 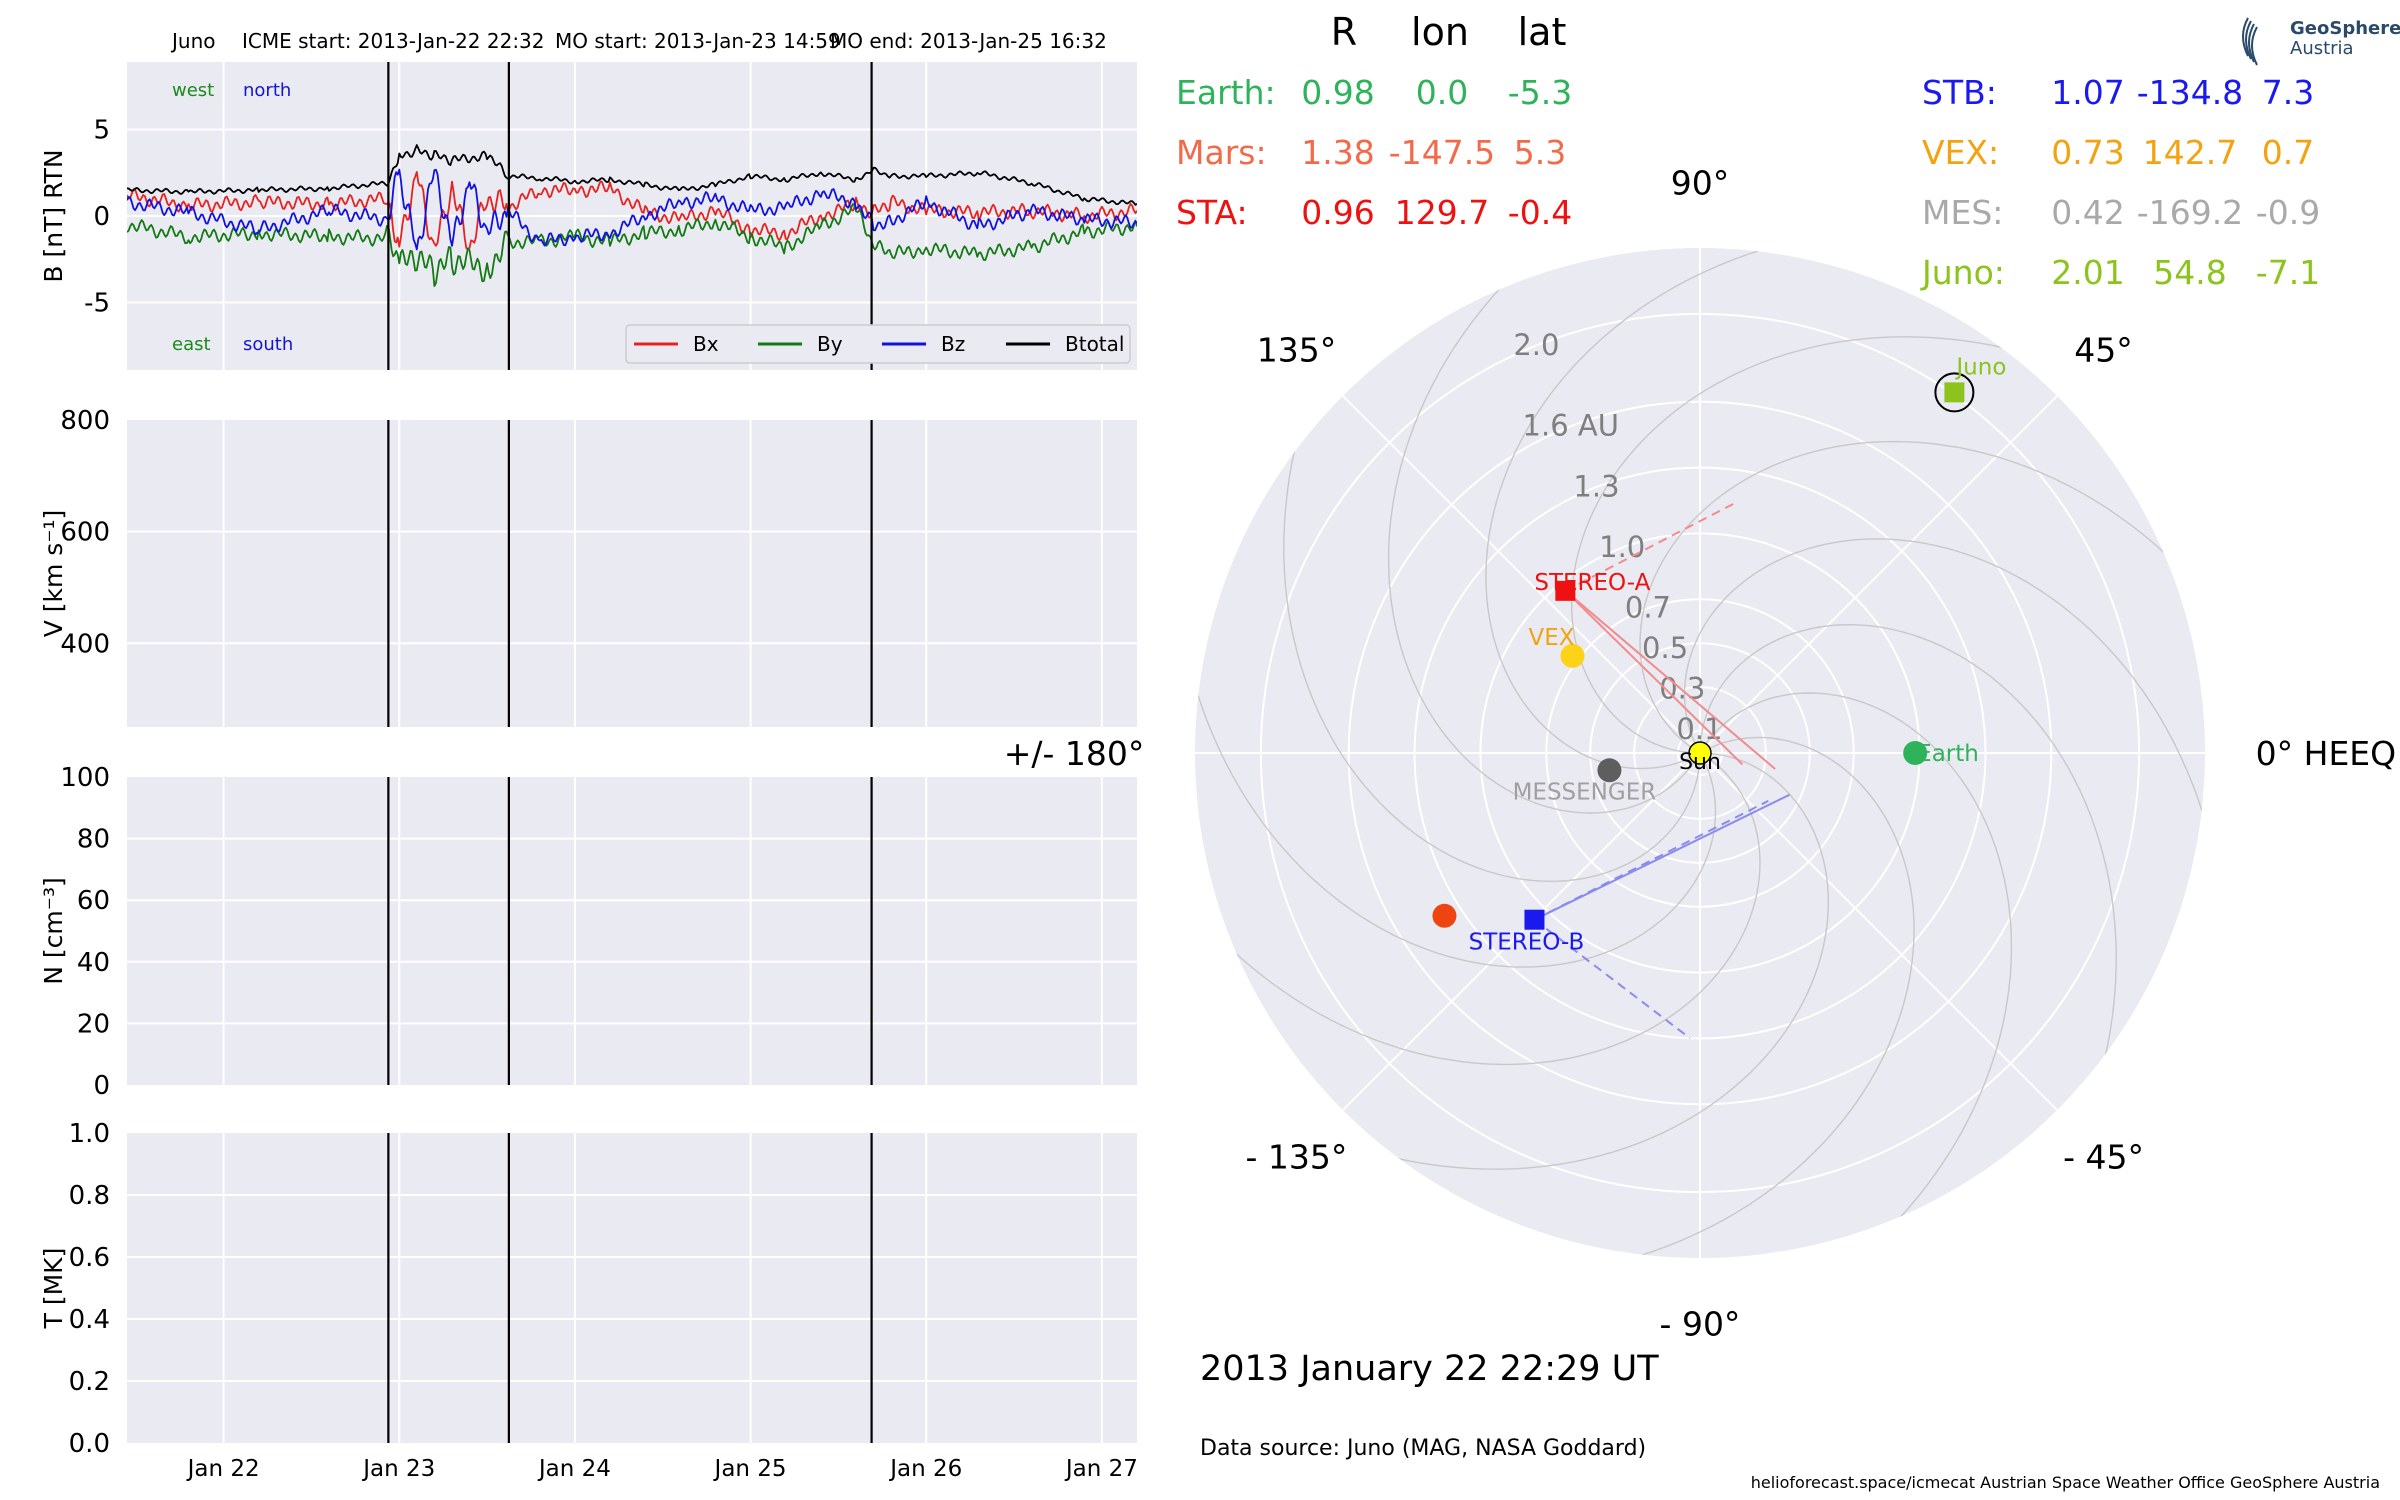 What do you see at coordinates (2087, 152) in the screenshot?
I see `table-right-r: 0.73` at bounding box center [2087, 152].